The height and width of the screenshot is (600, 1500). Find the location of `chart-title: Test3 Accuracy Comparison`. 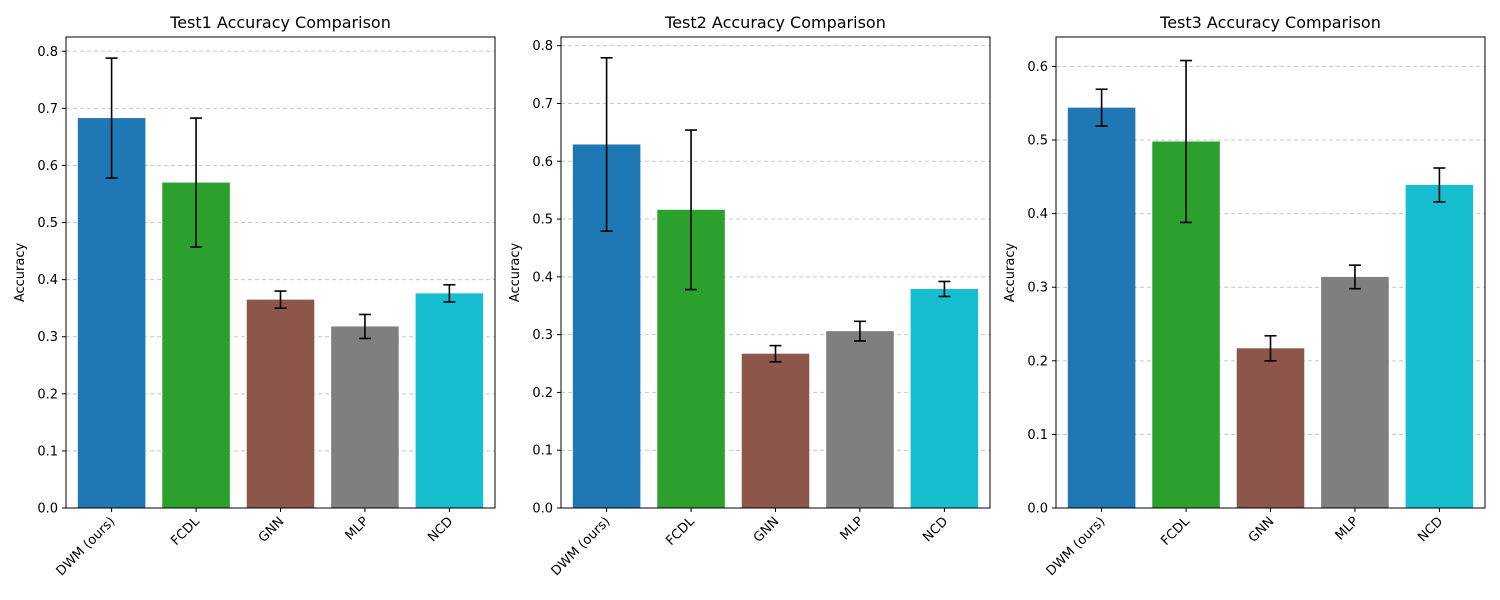

chart-title: Test3 Accuracy Comparison is located at coordinates (1270, 22).